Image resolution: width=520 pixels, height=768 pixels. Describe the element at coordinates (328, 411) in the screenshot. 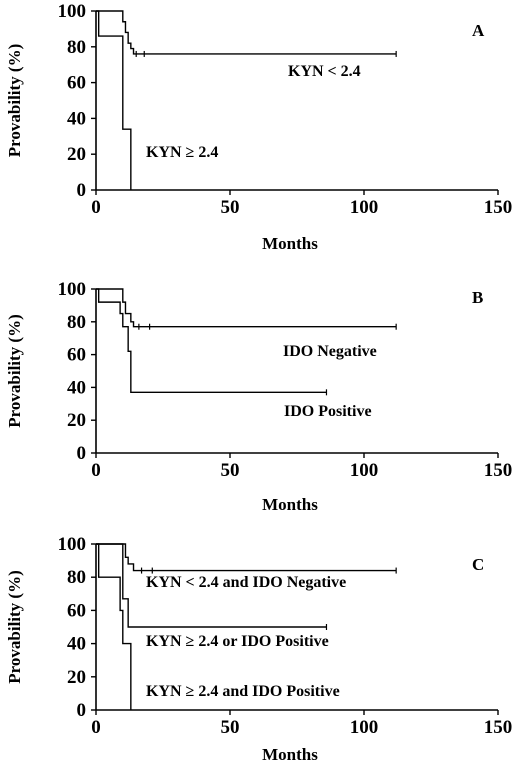

I see `series-label: IDO Positive` at that location.